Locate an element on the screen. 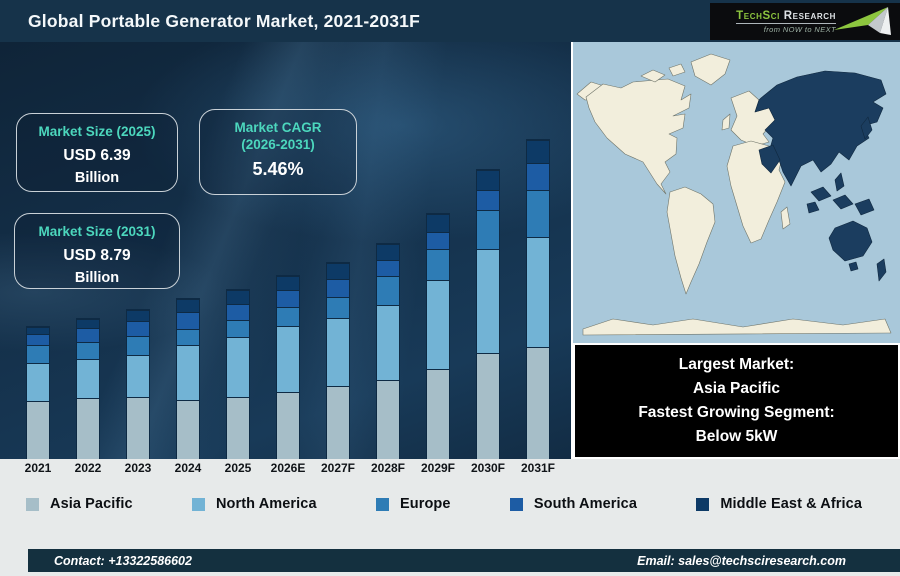  x-axis-label-2022: 2022 is located at coordinates (88, 468).